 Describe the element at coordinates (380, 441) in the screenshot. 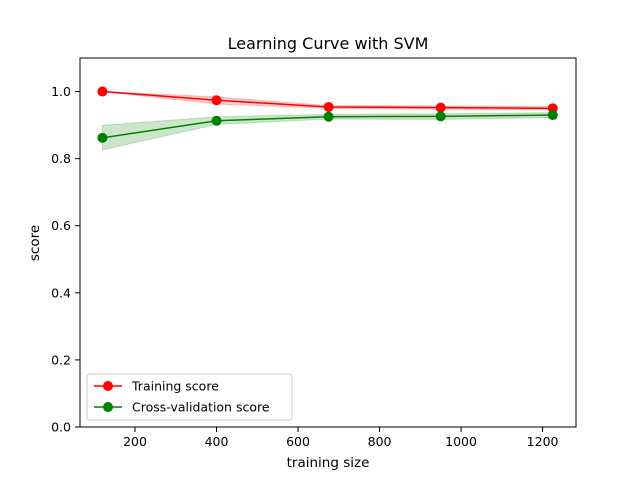

I see `x-tick-label: 800` at that location.